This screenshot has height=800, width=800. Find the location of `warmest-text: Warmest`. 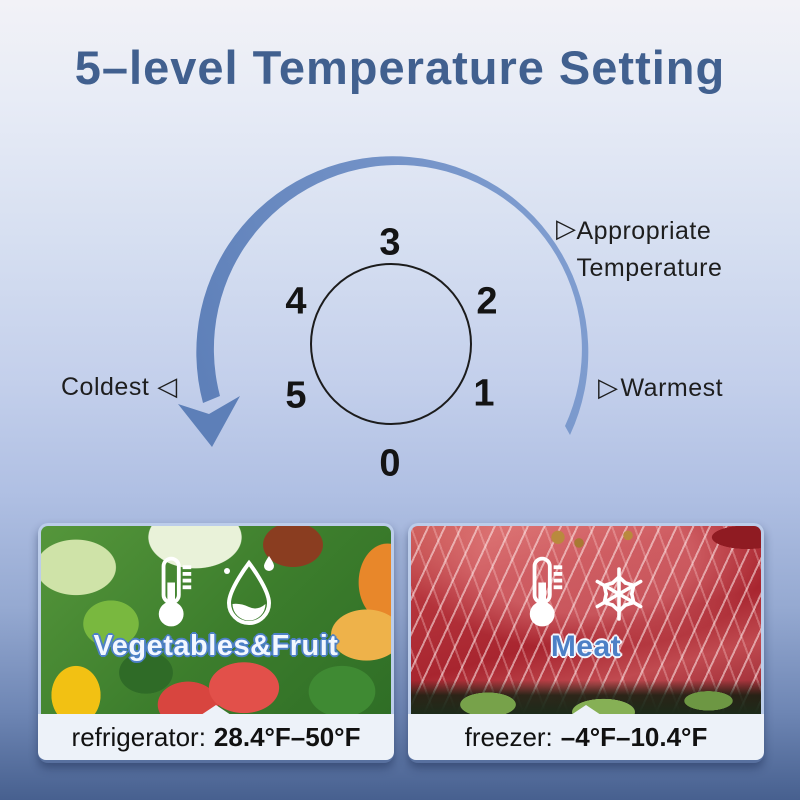

warmest-text: Warmest is located at coordinates (672, 388).